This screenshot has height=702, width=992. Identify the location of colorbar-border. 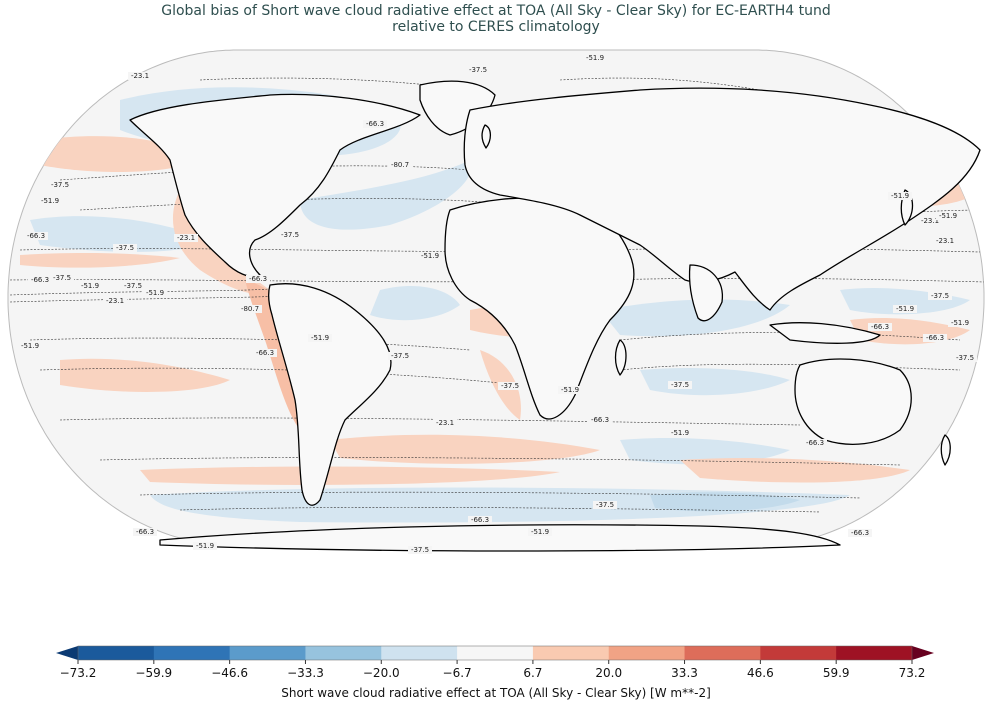
(495, 653).